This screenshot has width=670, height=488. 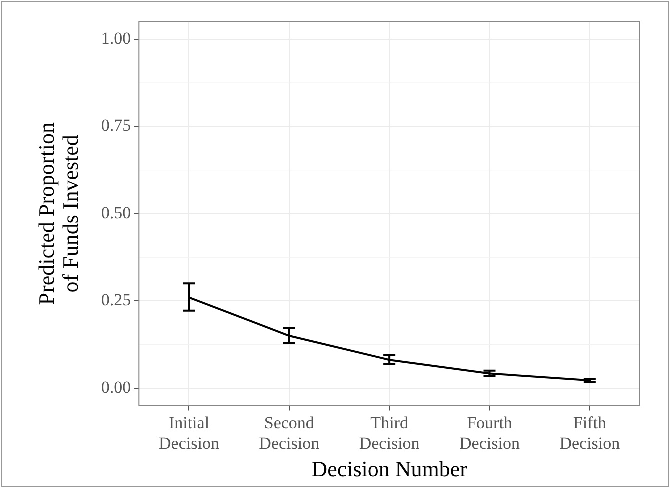 I want to click on y-tick-label: 0.25, so click(x=116, y=300).